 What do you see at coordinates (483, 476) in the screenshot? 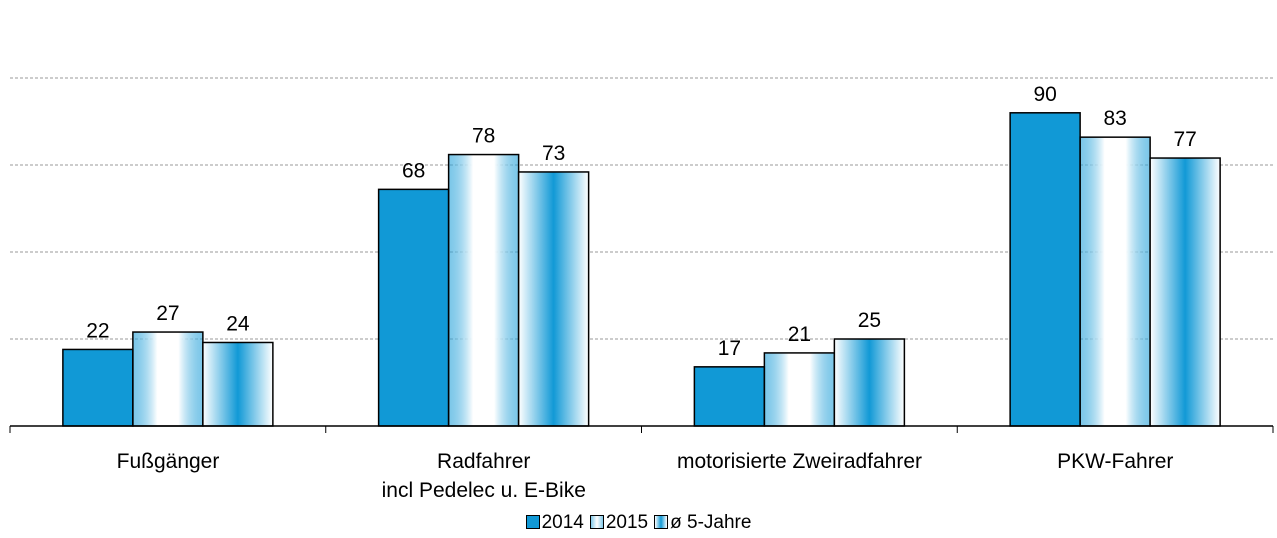
I see `x-tick-label: Radfahrer incl Pedelec u. E-Bike` at bounding box center [483, 476].